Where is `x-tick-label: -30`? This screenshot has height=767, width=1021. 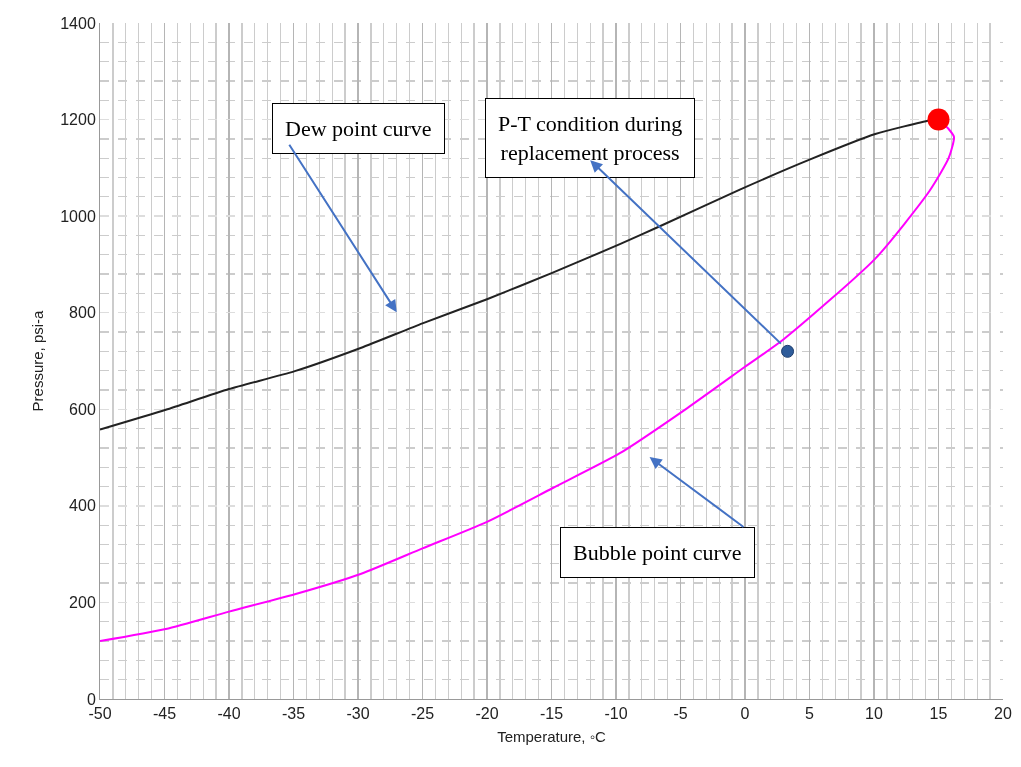 x-tick-label: -30 is located at coordinates (358, 714).